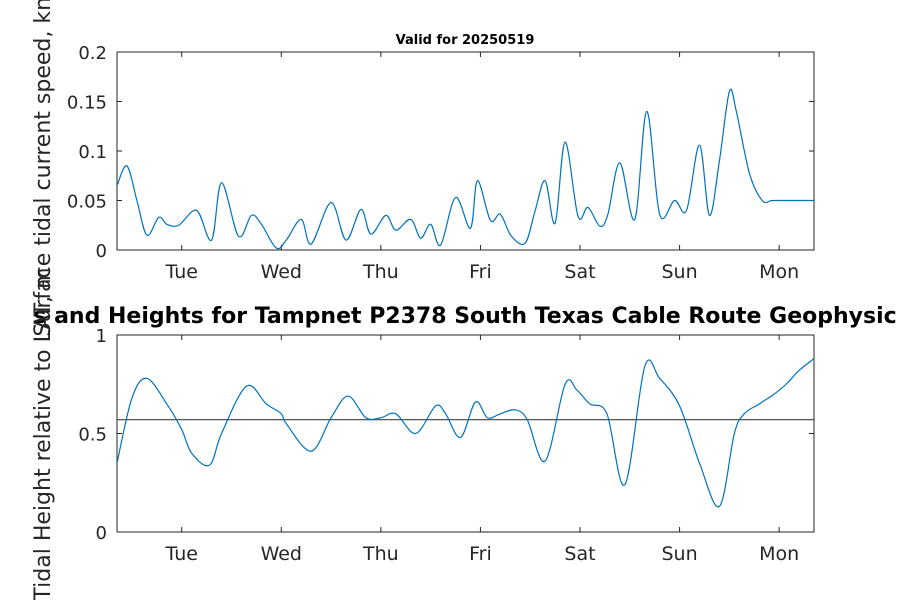 The height and width of the screenshot is (600, 900). Describe the element at coordinates (92, 53) in the screenshot. I see `y-tick-label: 0.2` at that location.